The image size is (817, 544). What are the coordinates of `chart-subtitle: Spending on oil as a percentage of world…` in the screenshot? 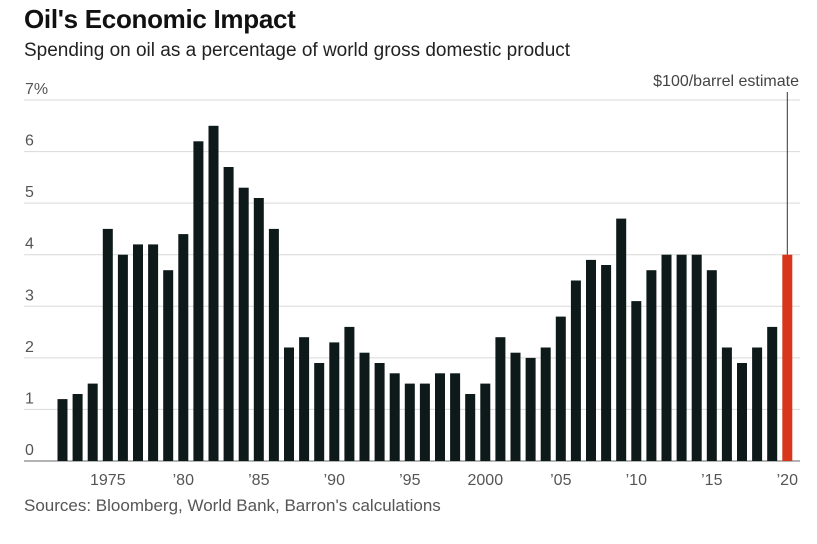 It's located at (297, 50).